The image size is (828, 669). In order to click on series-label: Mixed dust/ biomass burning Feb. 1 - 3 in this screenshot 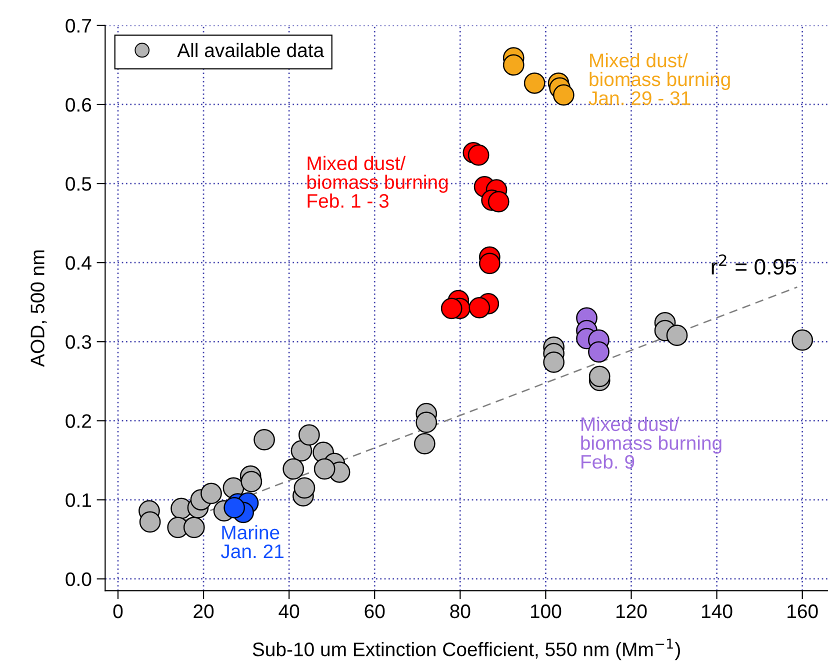, I will do `click(377, 182)`.